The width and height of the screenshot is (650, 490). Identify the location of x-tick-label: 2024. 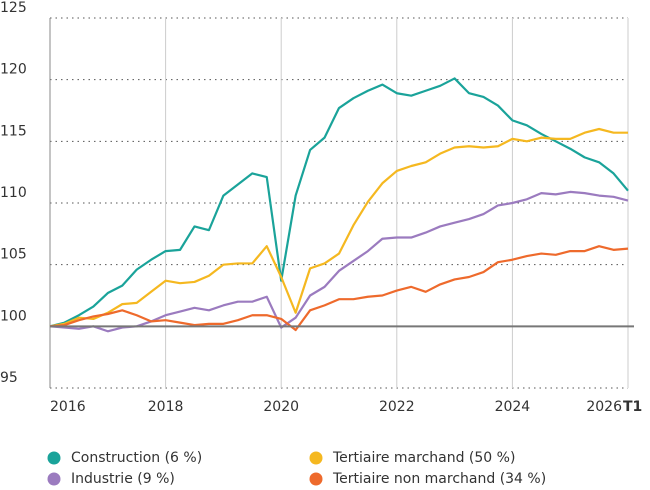
(513, 407).